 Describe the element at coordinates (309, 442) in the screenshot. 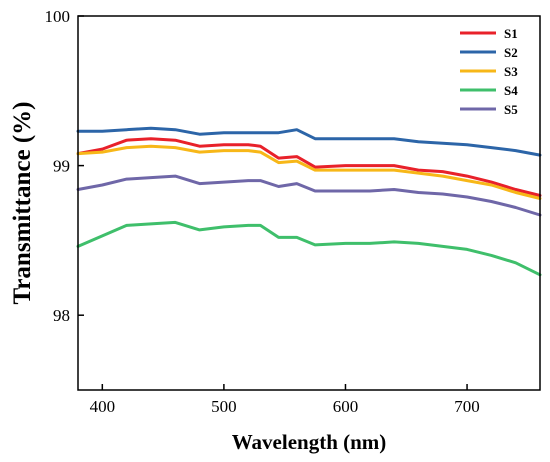

I see `x-axis-label: Wavelength (nm)` at that location.